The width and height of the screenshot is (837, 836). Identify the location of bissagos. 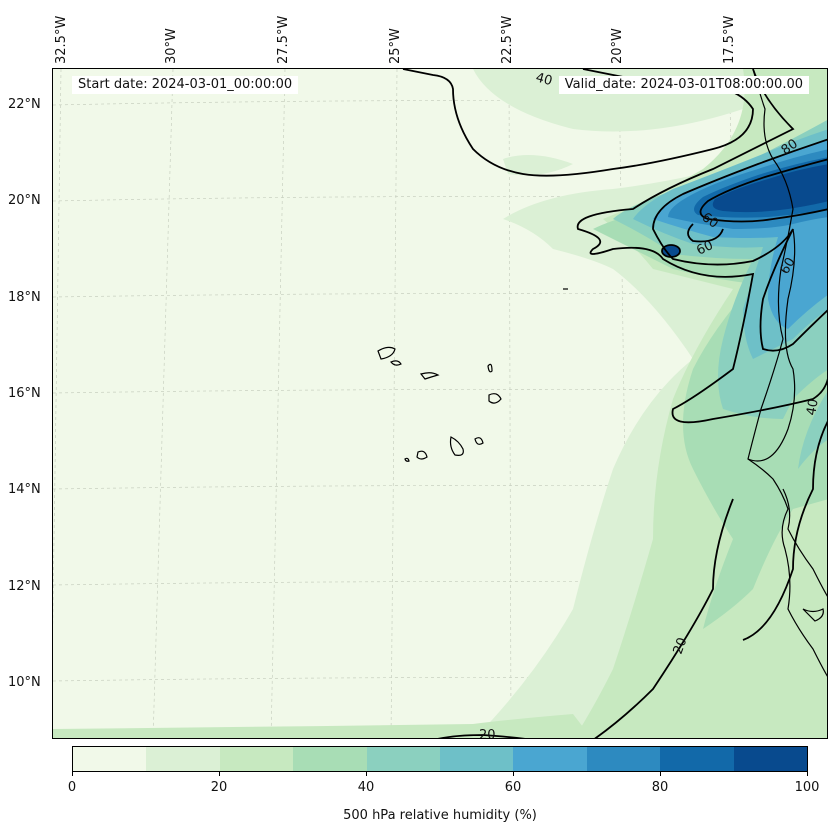
(813, 615).